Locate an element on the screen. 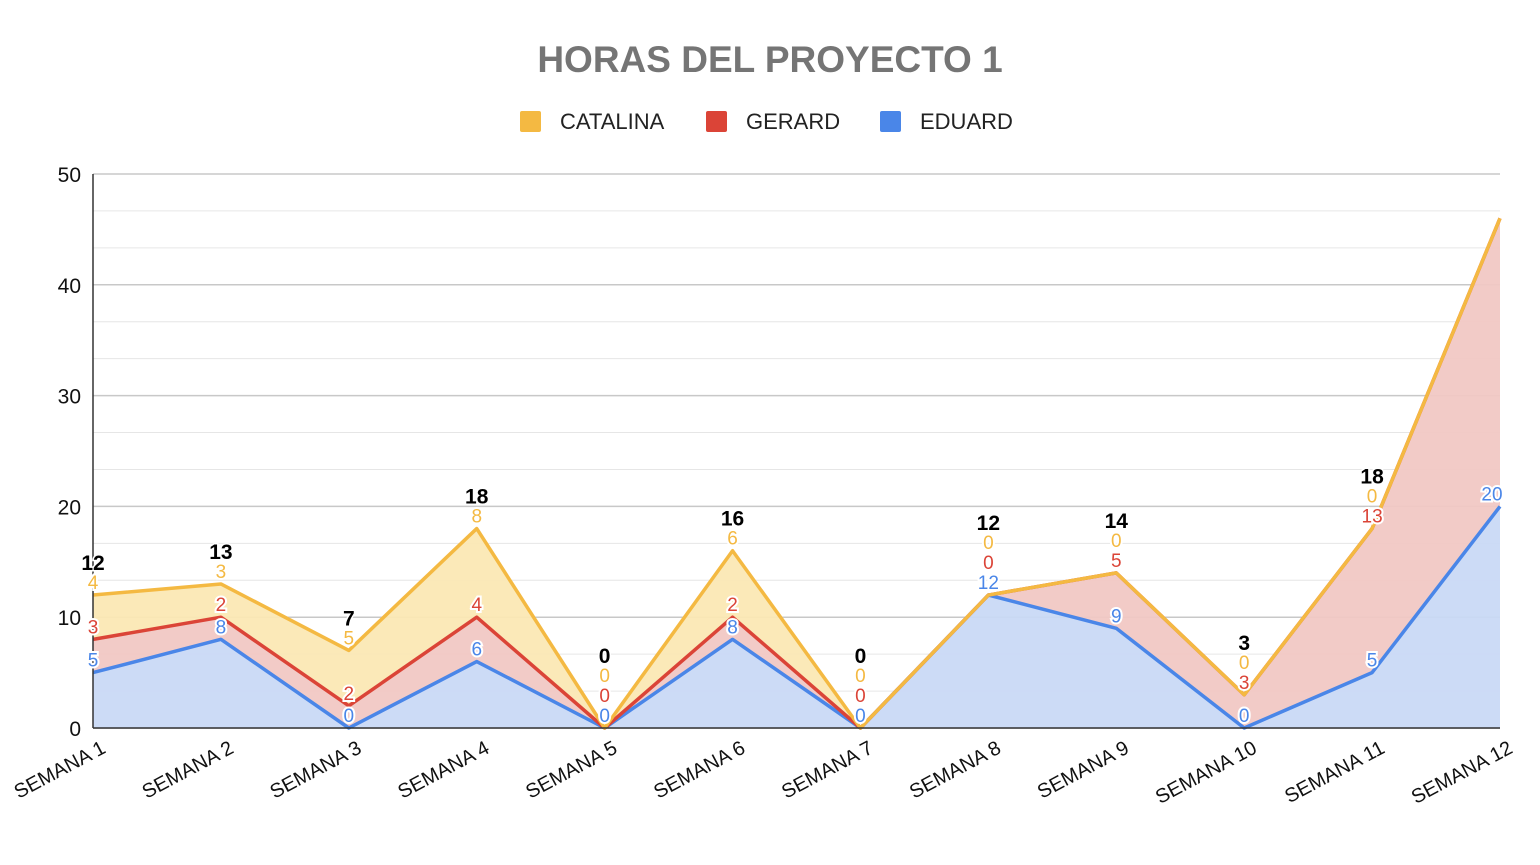 This screenshot has width=1540, height=865. data-label-catalina: 3 is located at coordinates (221, 572).